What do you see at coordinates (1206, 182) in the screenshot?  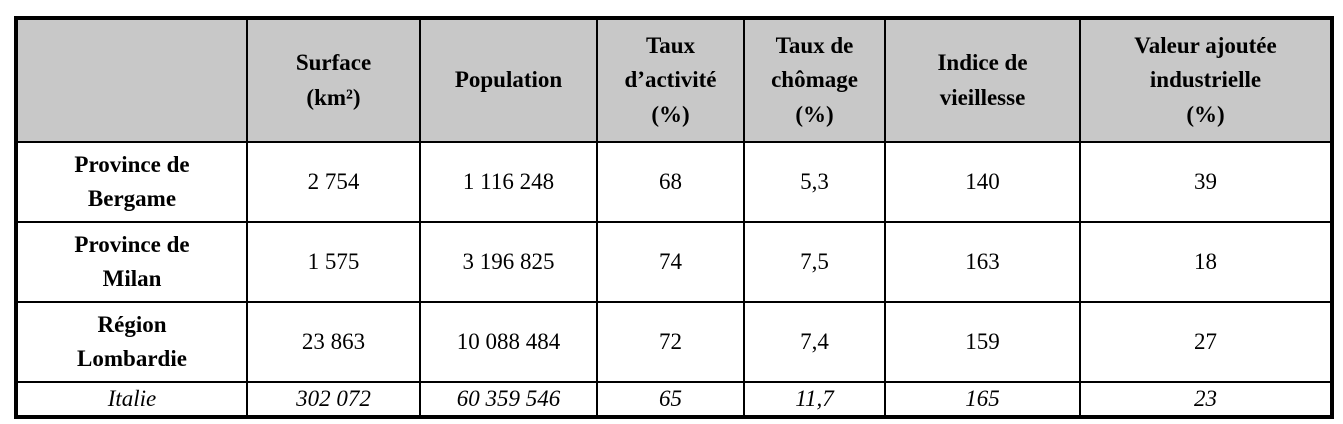 I see `table-cell: 39` at bounding box center [1206, 182].